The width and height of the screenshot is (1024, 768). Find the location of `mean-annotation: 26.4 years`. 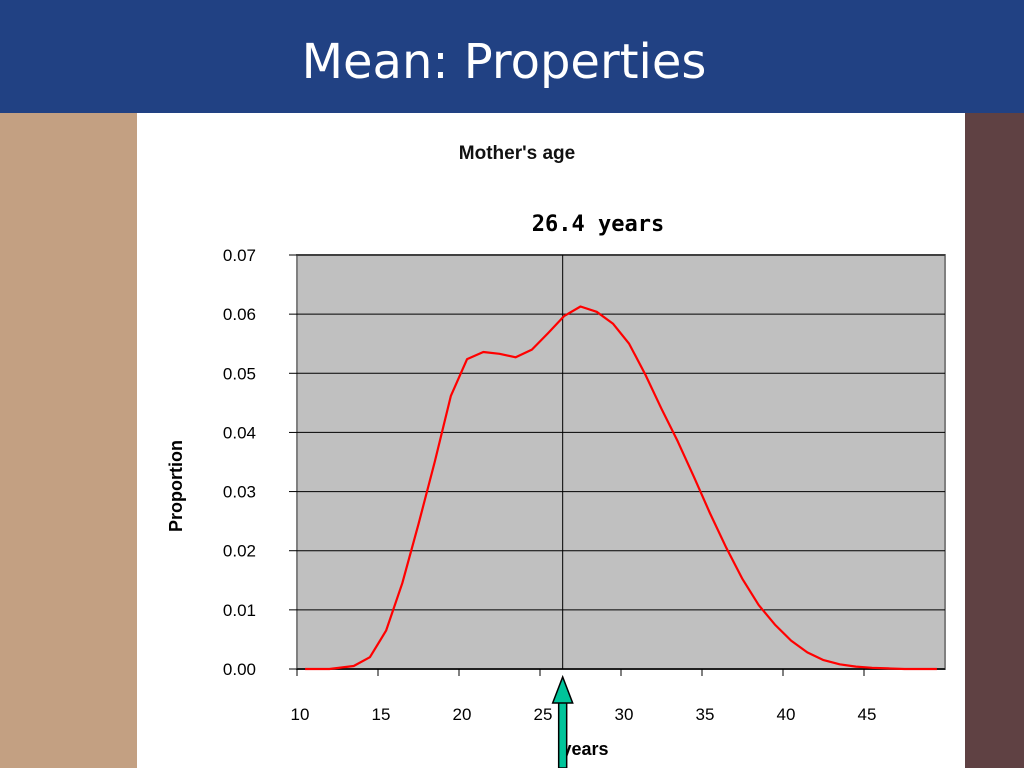

mean-annotation: 26.4 years is located at coordinates (598, 224).